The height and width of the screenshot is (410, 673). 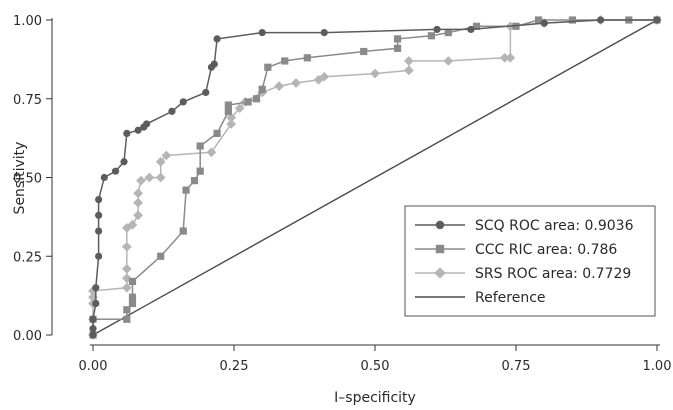 What do you see at coordinates (27, 257) in the screenshot?
I see `y-tick-label: 0.25` at bounding box center [27, 257].